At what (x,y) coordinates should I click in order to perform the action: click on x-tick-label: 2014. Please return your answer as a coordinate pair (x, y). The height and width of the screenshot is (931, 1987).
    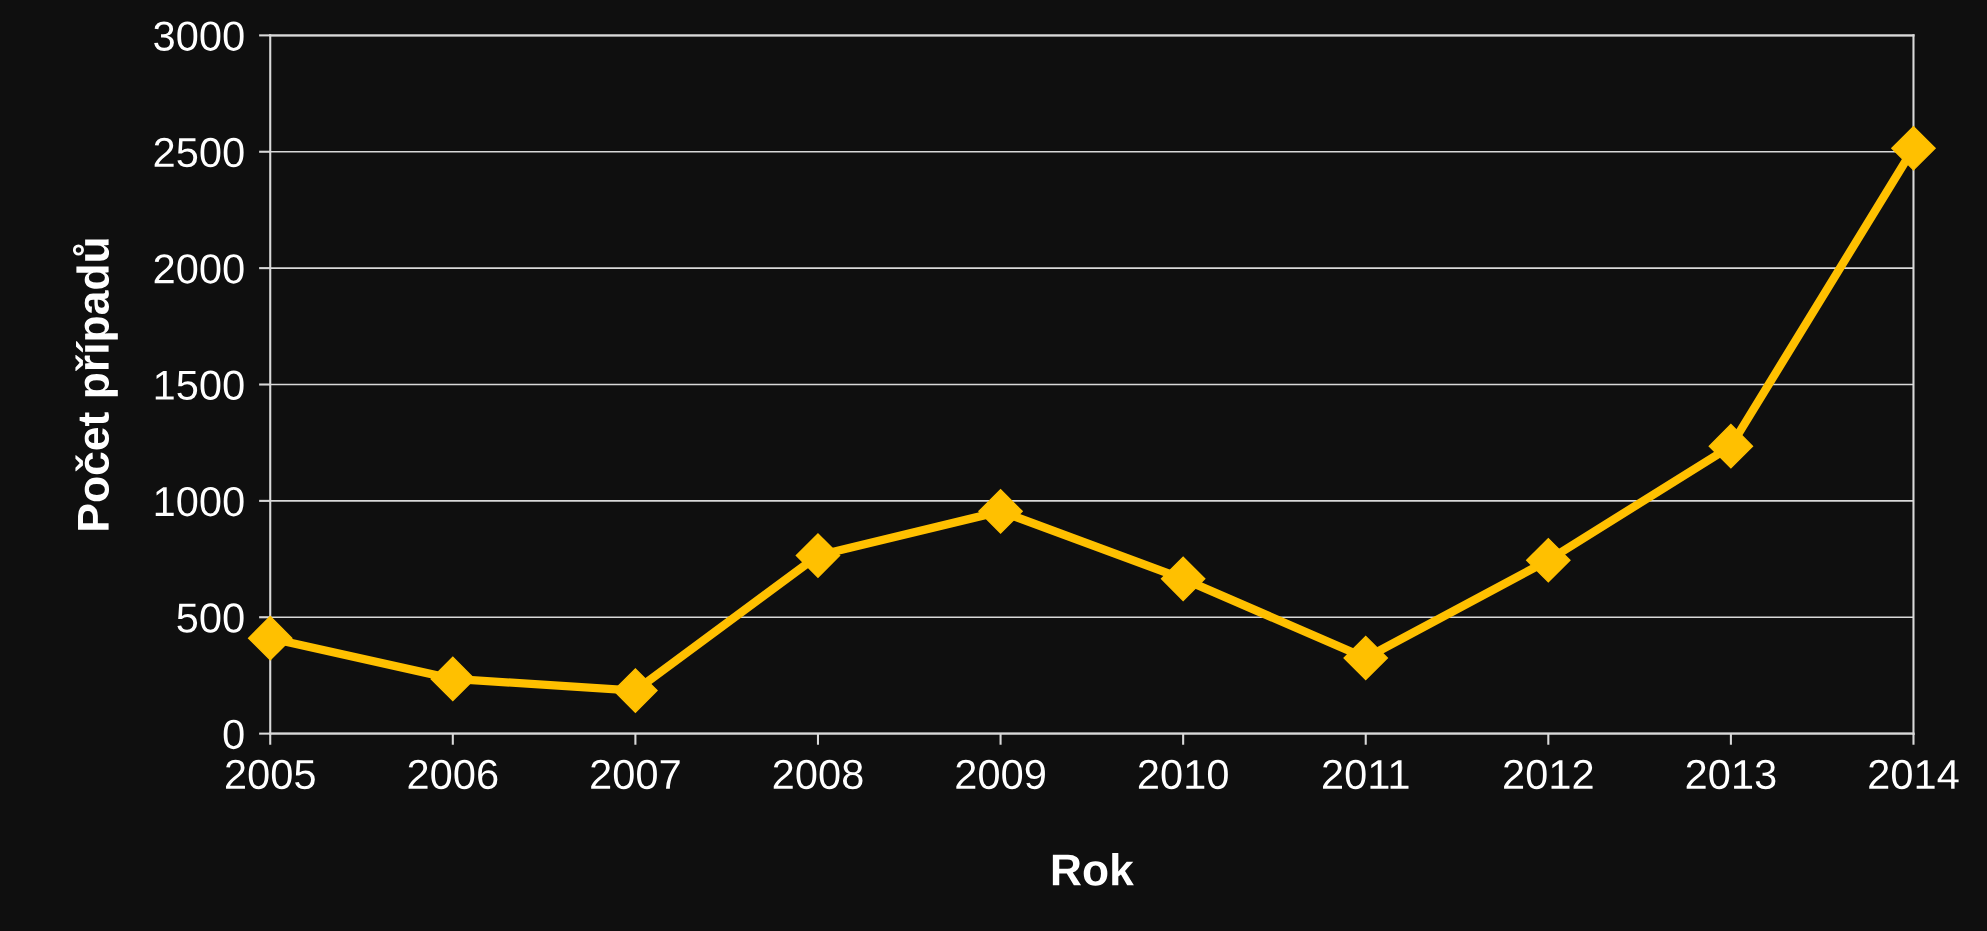
    Looking at the image, I should click on (1914, 774).